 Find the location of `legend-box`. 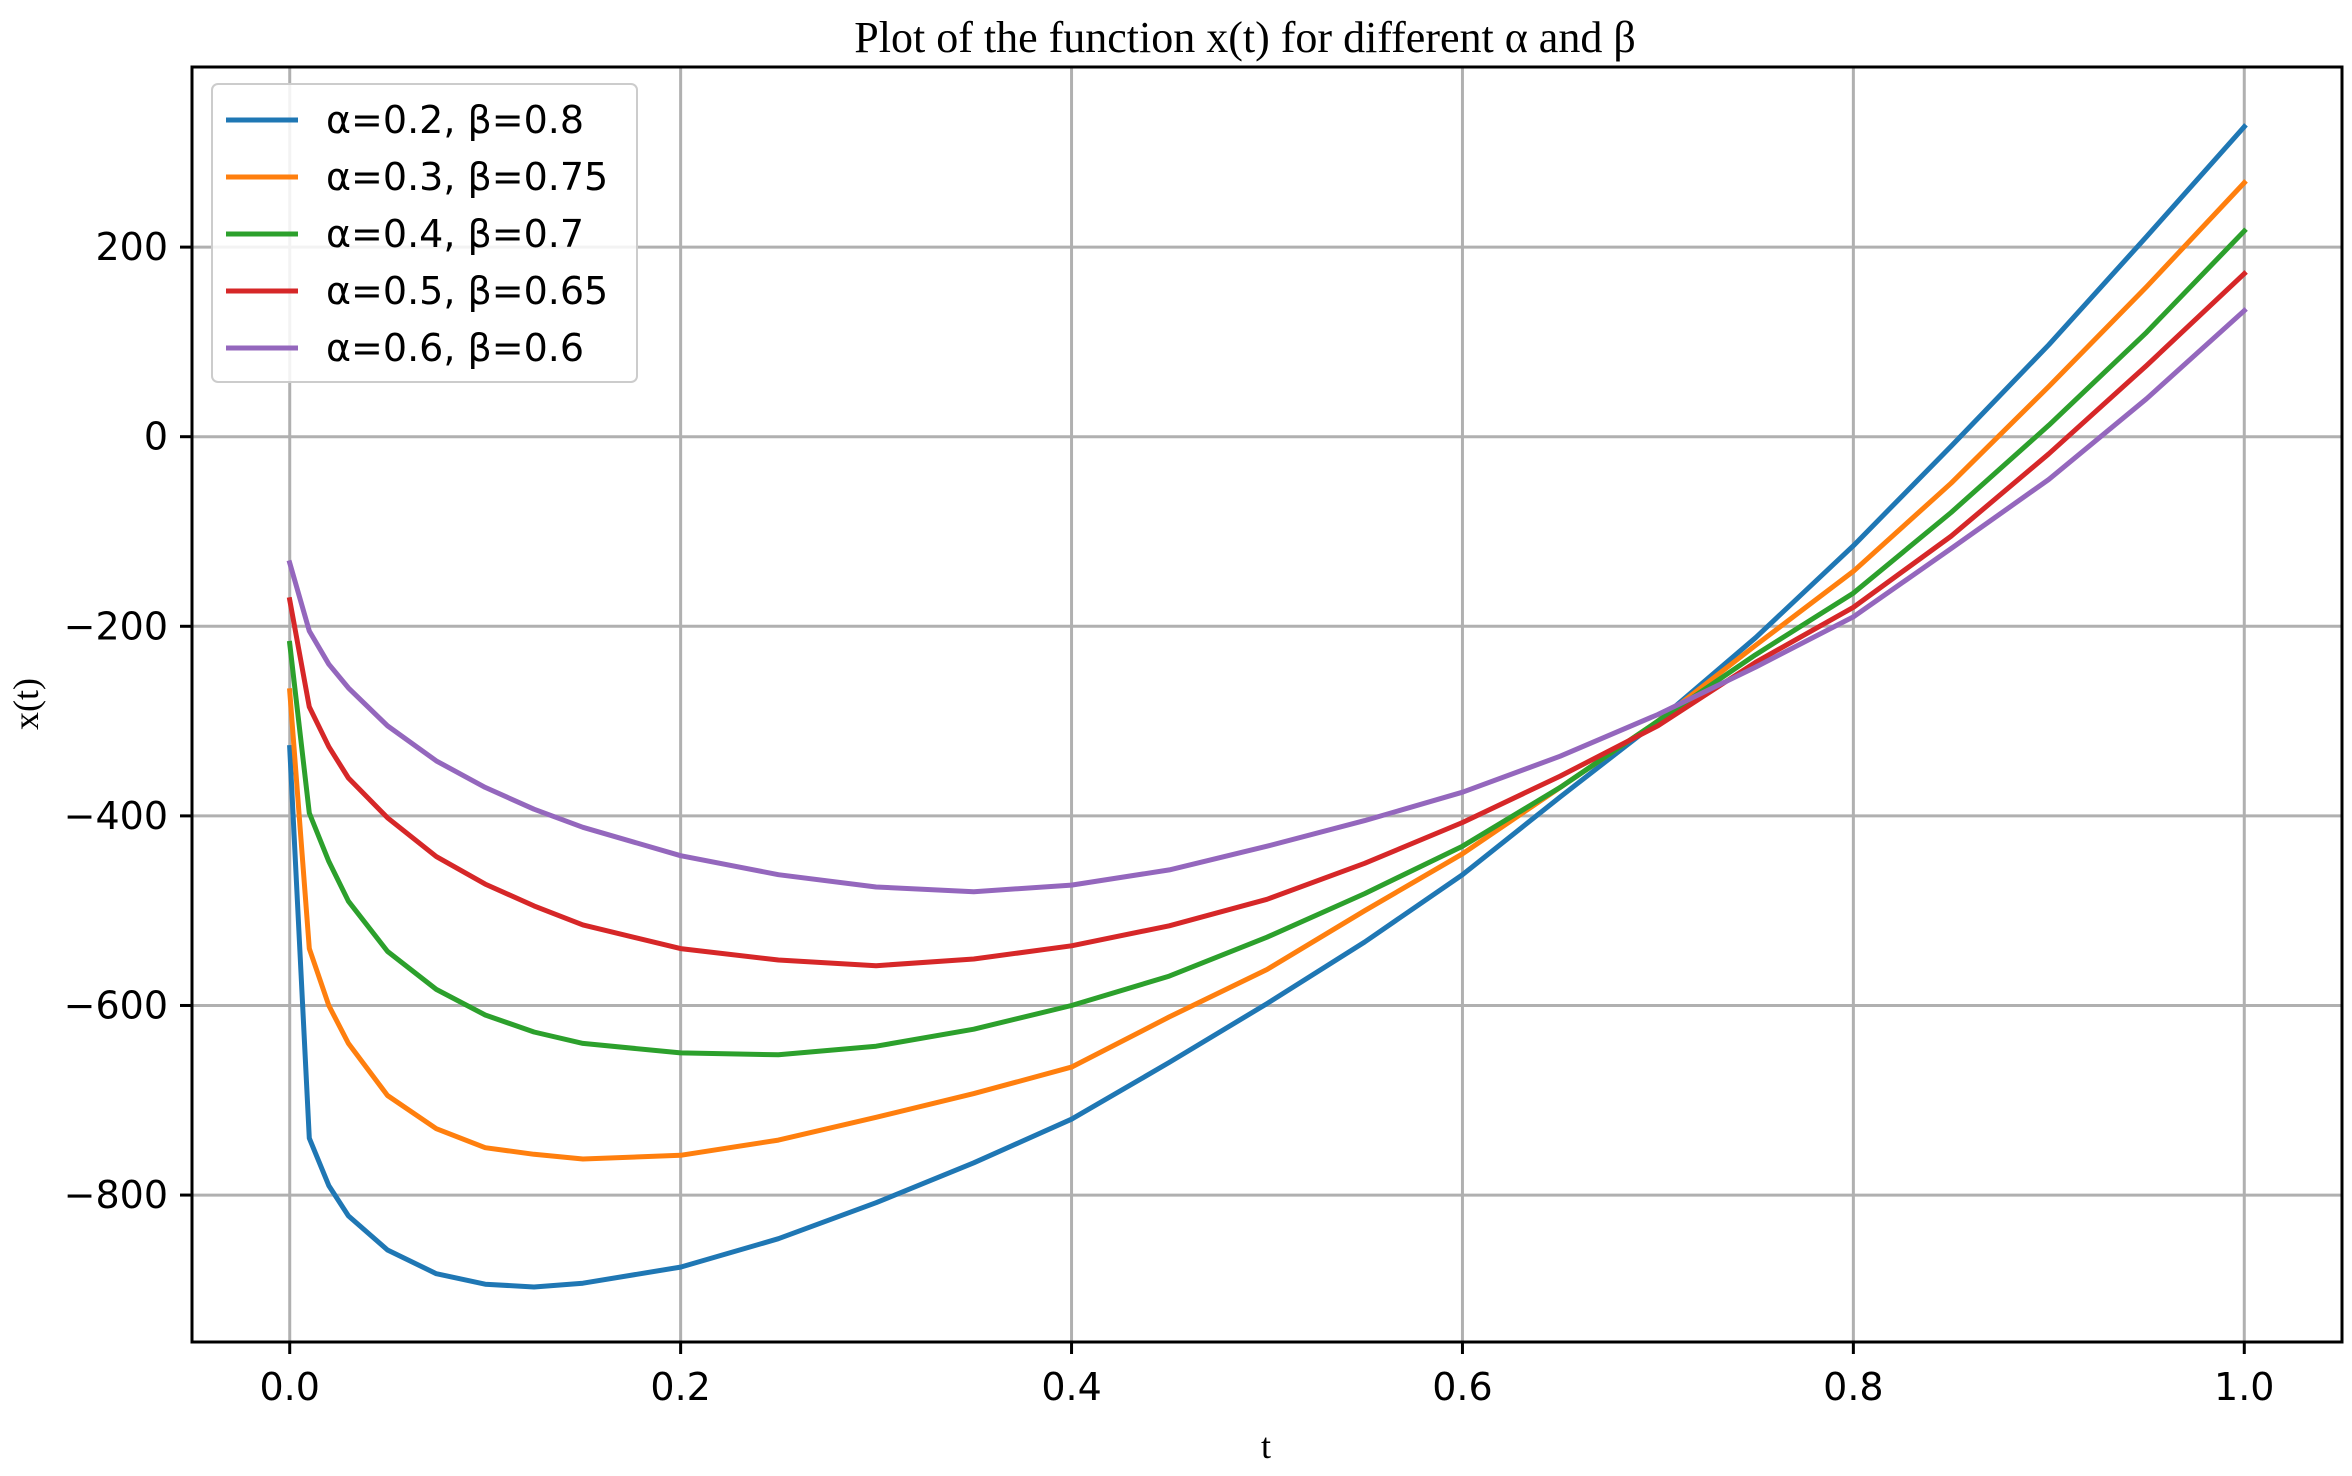

legend-box is located at coordinates (424, 233).